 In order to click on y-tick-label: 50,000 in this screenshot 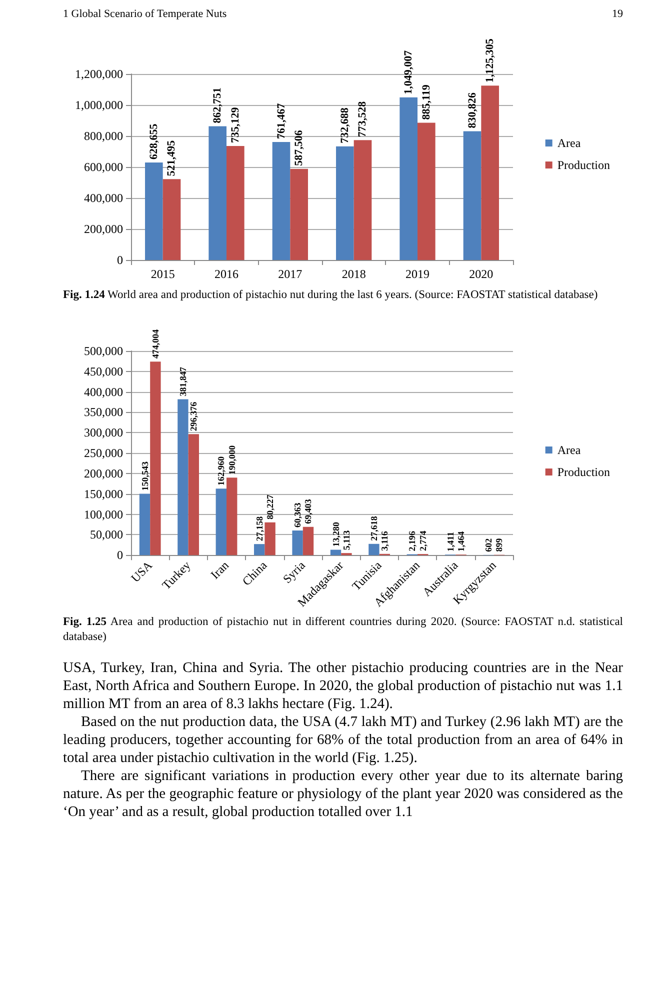, I will do `click(106, 535)`.